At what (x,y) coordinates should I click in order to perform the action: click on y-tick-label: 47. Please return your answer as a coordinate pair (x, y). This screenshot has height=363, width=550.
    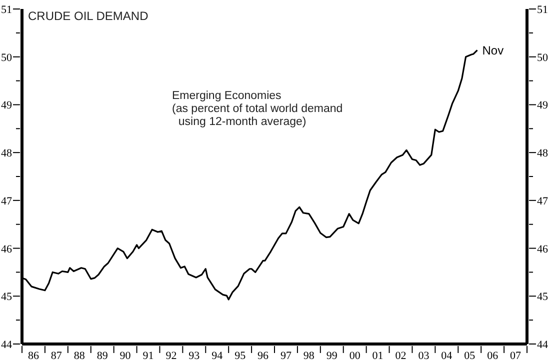
    Looking at the image, I should click on (6, 201).